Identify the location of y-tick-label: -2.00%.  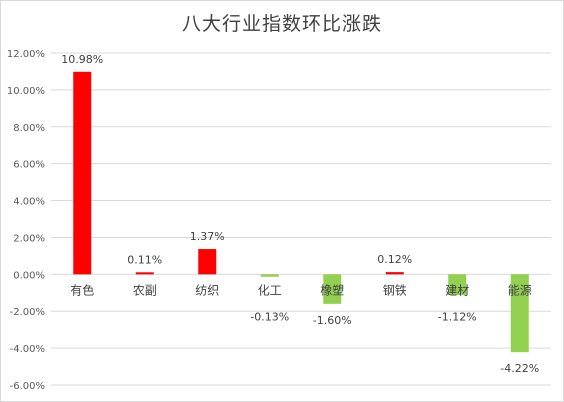
(27, 312).